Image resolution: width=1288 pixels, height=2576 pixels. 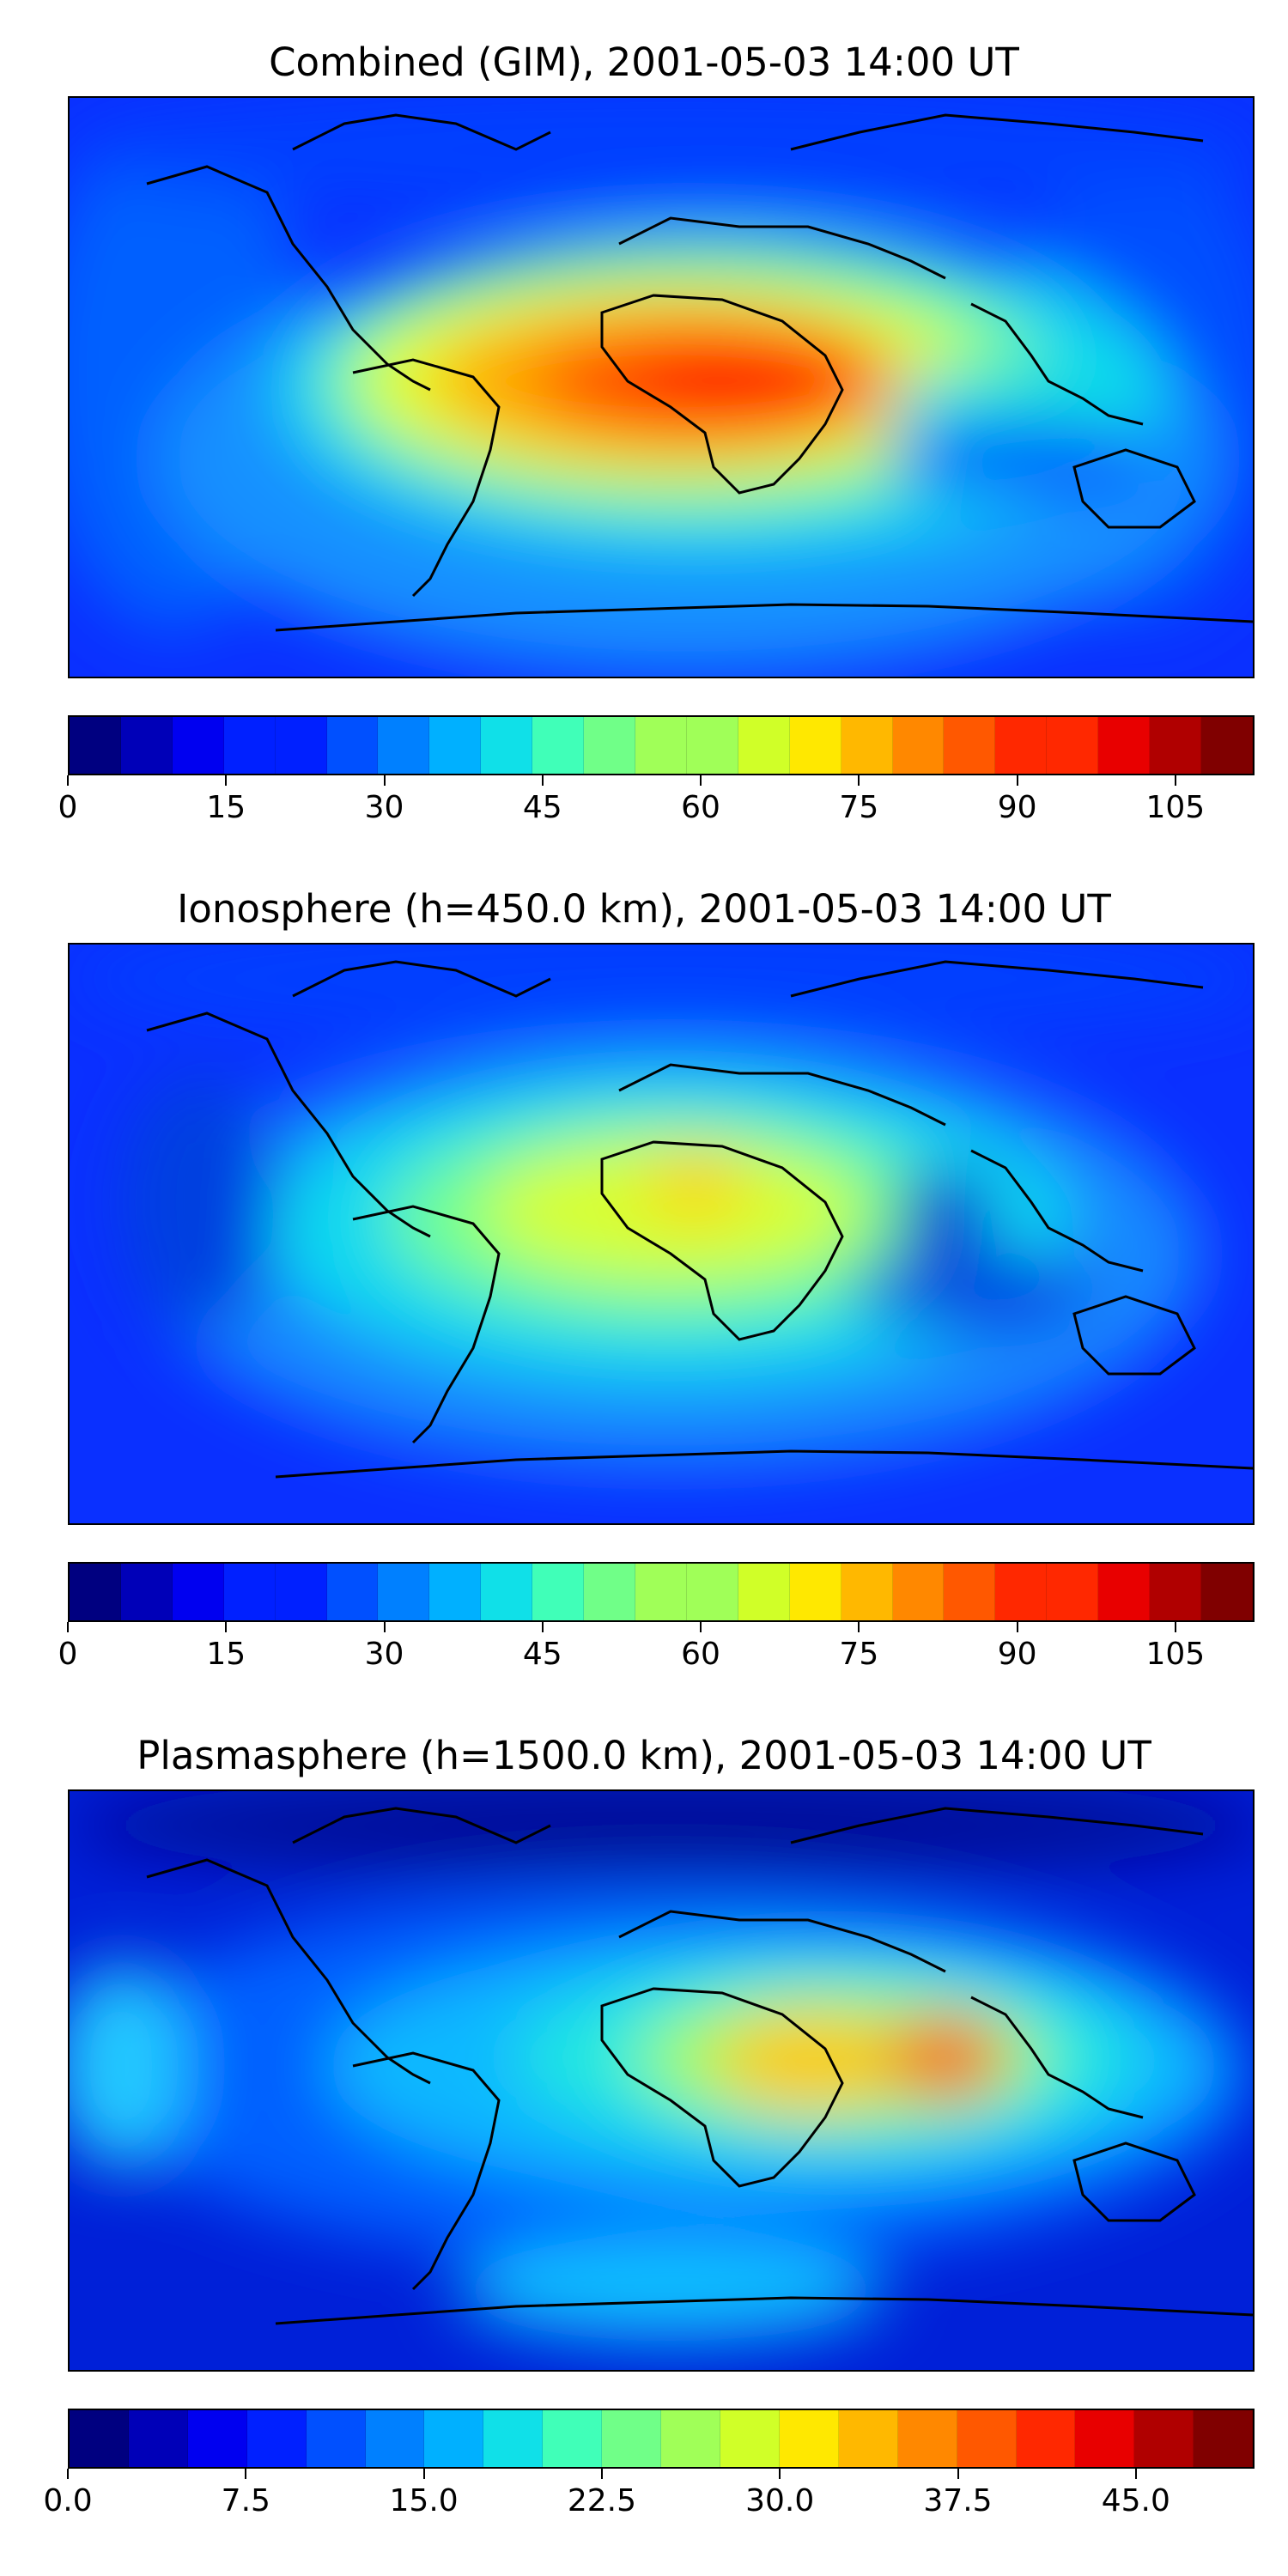 What do you see at coordinates (700, 1654) in the screenshot?
I see `colorbar-tick-label: 60` at bounding box center [700, 1654].